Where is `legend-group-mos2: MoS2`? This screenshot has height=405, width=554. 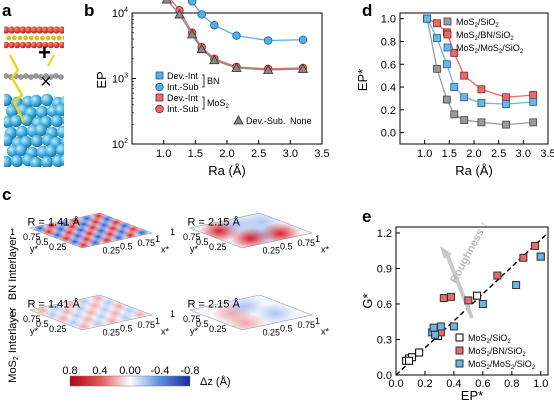 legend-group-mos2: MoS2 is located at coordinates (218, 104).